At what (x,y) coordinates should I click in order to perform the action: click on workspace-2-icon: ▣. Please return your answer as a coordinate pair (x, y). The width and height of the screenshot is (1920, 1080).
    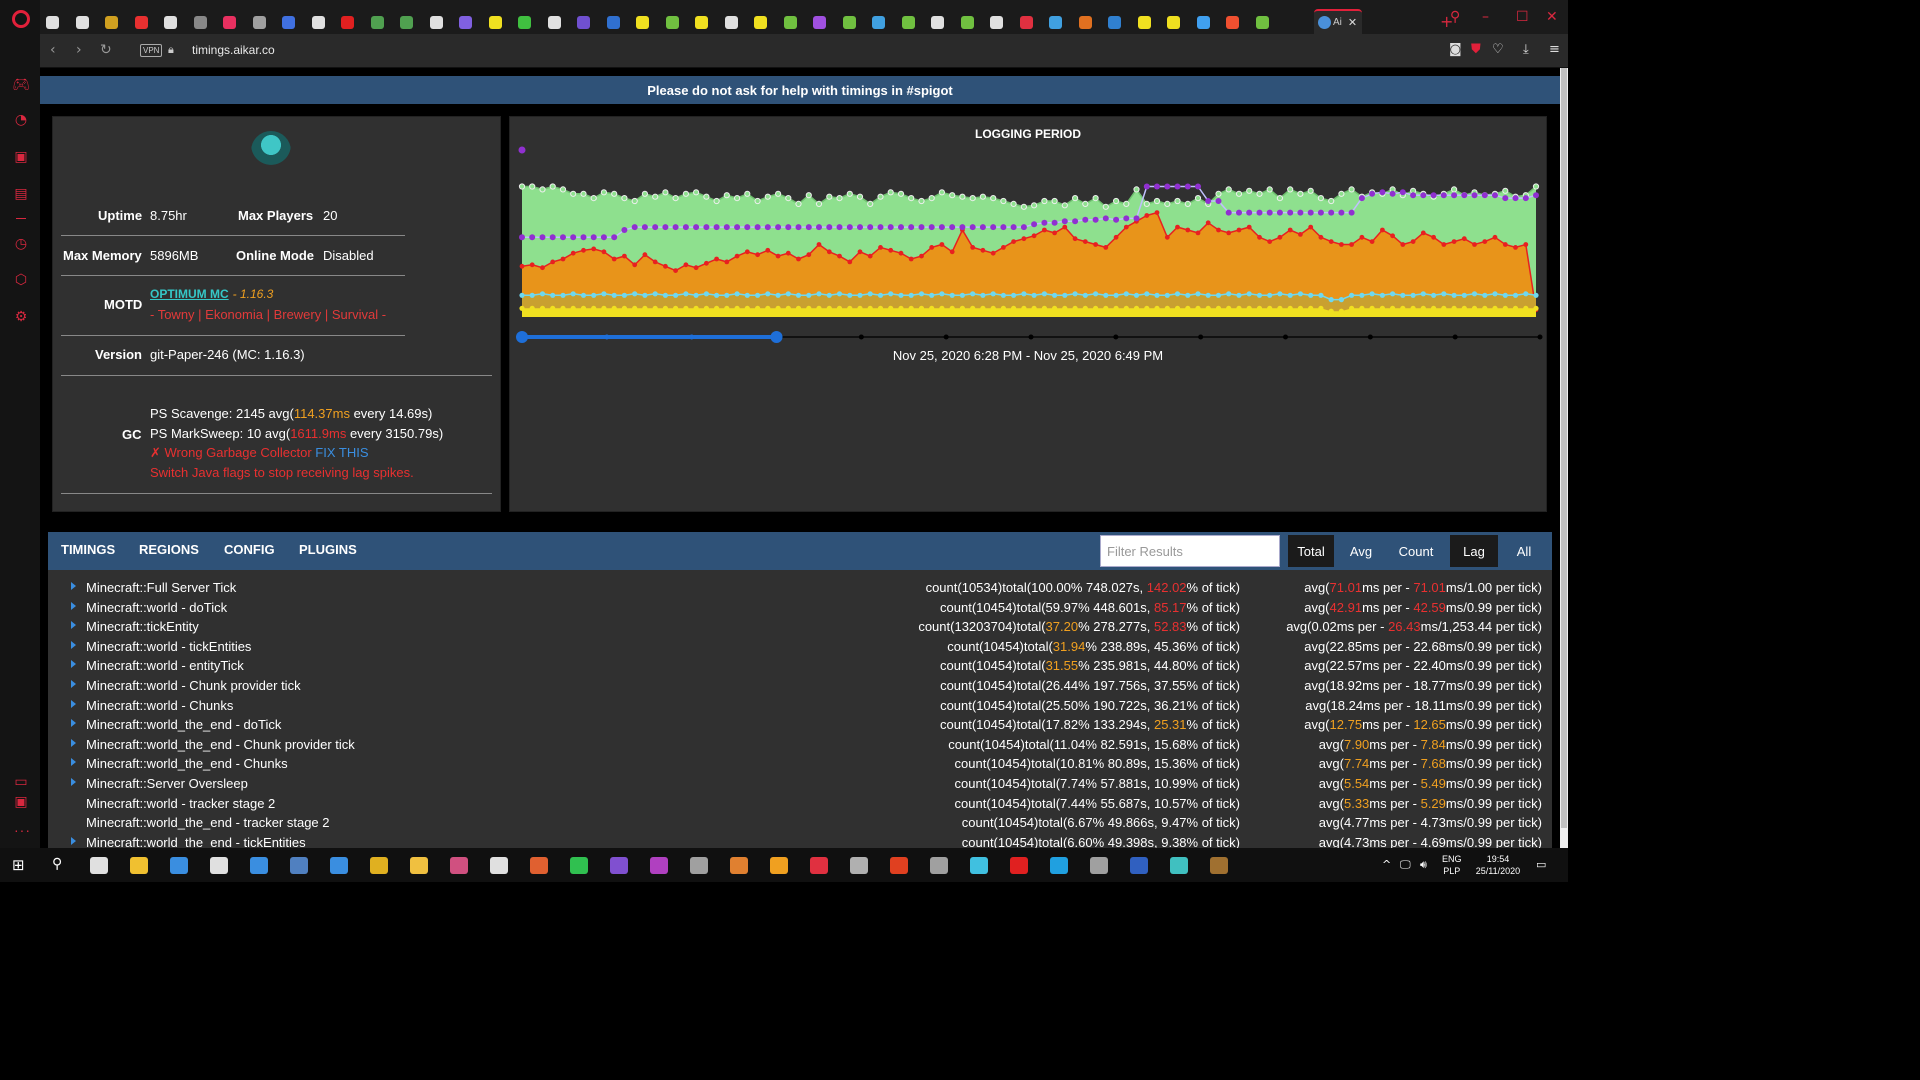
    Looking at the image, I should click on (21, 802).